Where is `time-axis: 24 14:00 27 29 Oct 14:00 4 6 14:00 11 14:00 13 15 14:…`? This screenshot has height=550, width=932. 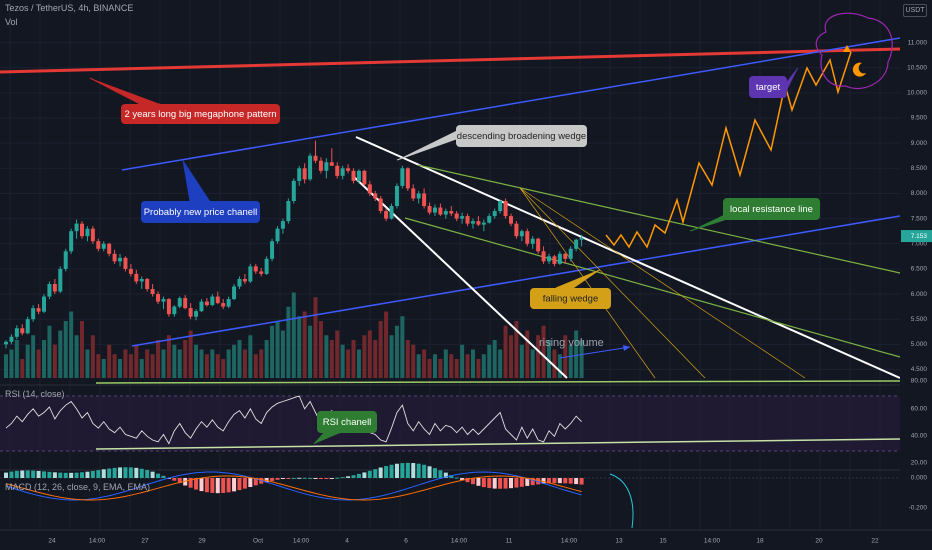 time-axis: 24 14:00 27 29 Oct 14:00 4 6 14:00 11 14:00 13 15 14:… is located at coordinates (466, 539).